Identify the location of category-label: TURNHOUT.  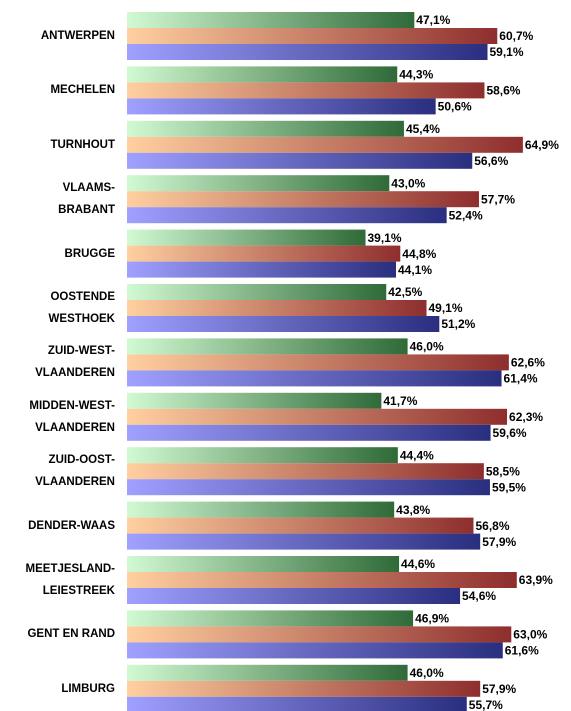
(82, 144).